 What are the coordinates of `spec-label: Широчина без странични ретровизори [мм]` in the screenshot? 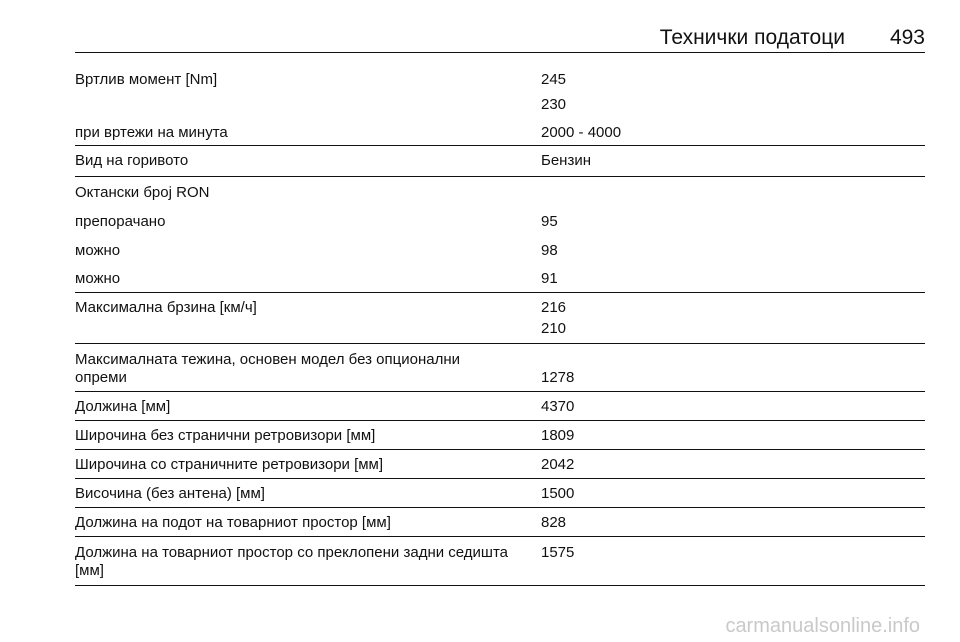 It's located at (225, 435).